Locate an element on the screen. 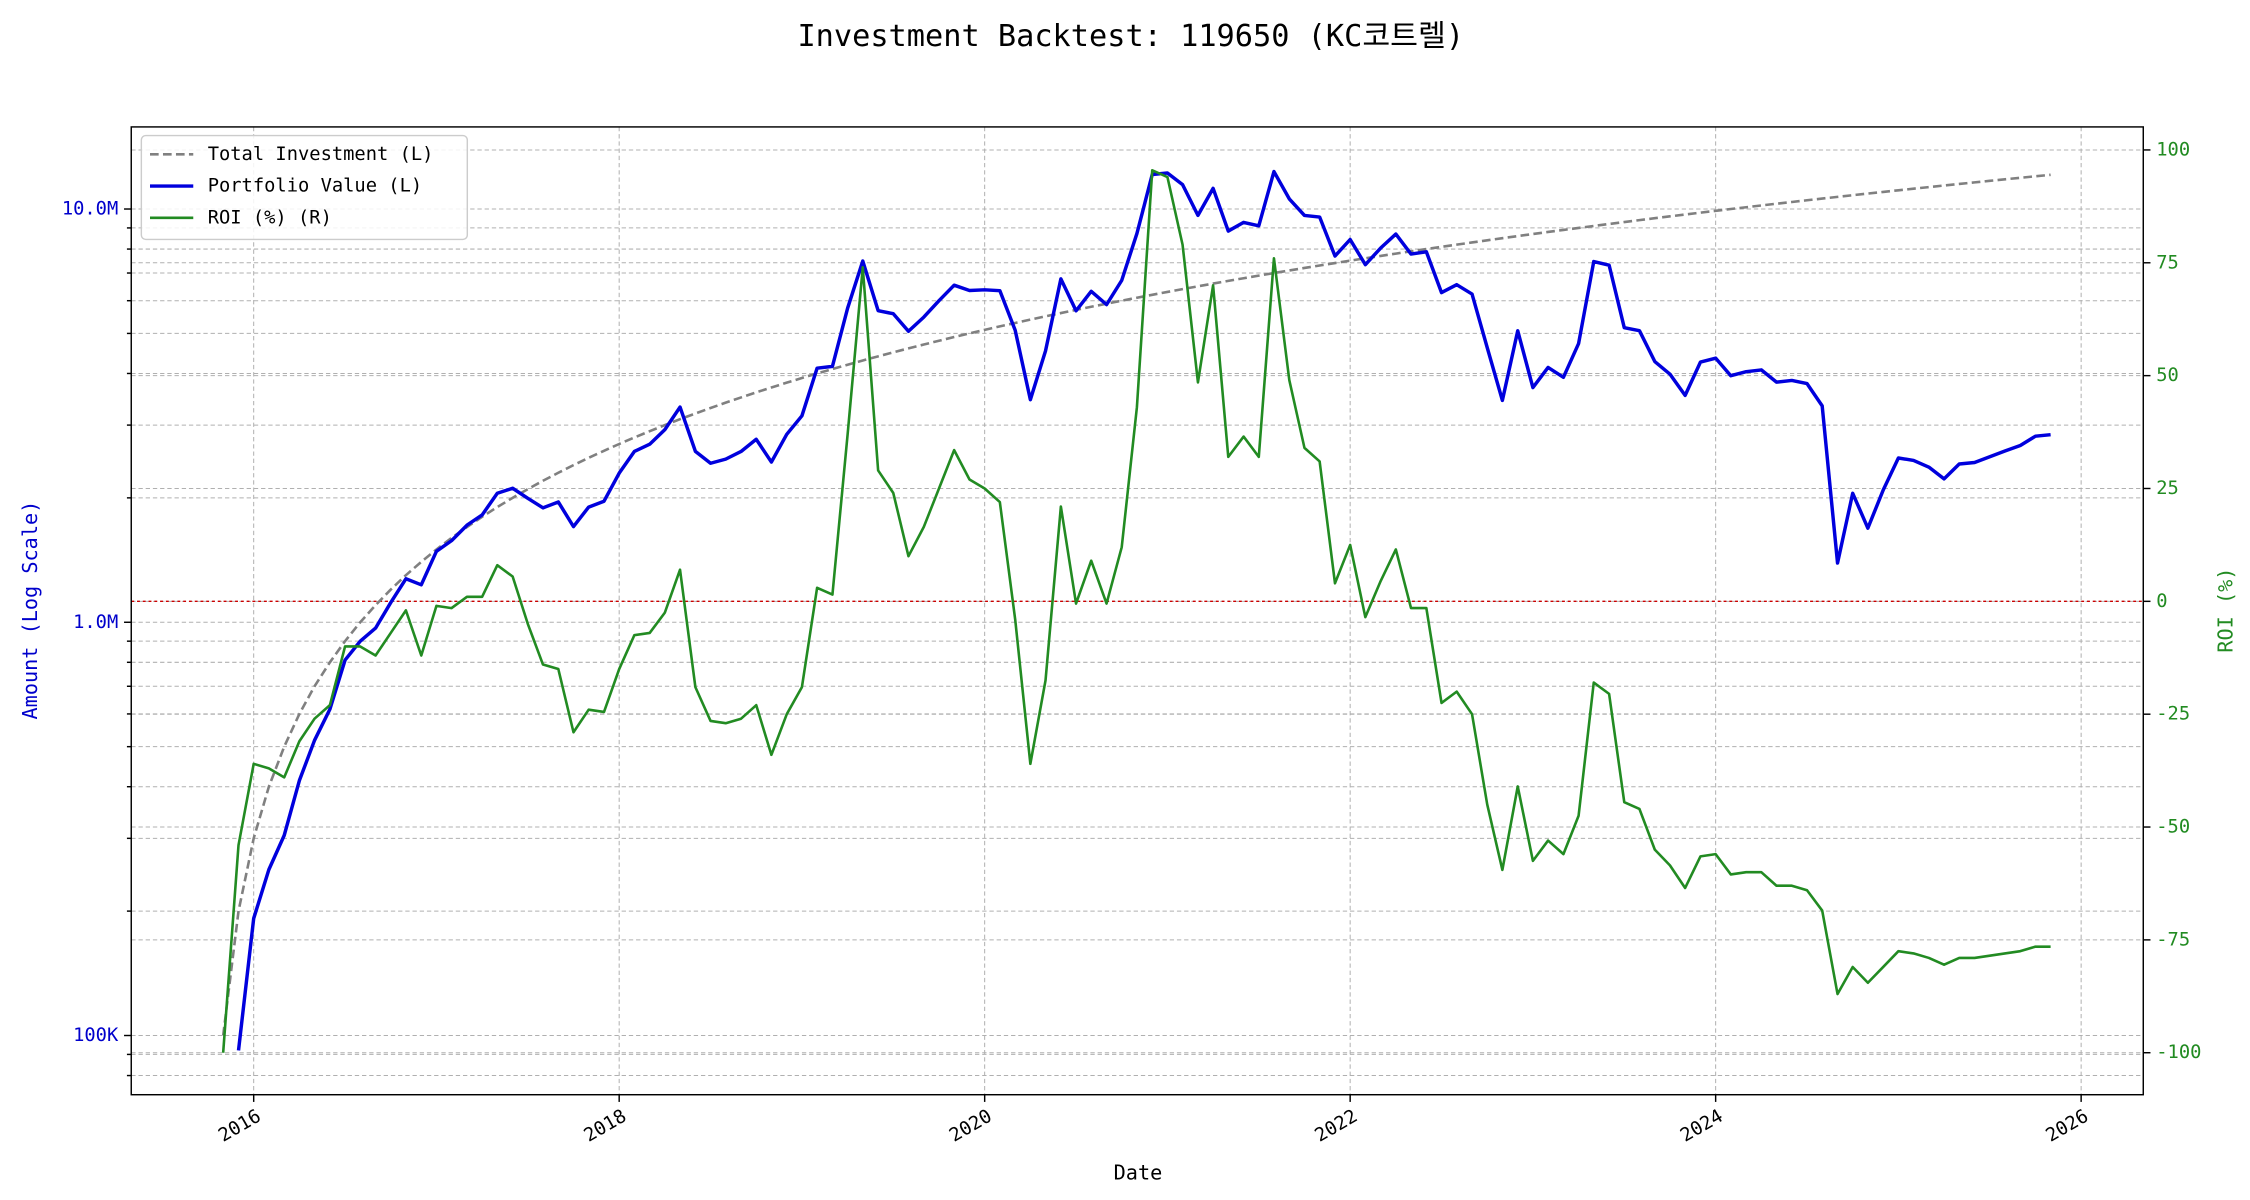 The image size is (2250, 1200). y2-tick-label: 50 is located at coordinates (2167, 375).